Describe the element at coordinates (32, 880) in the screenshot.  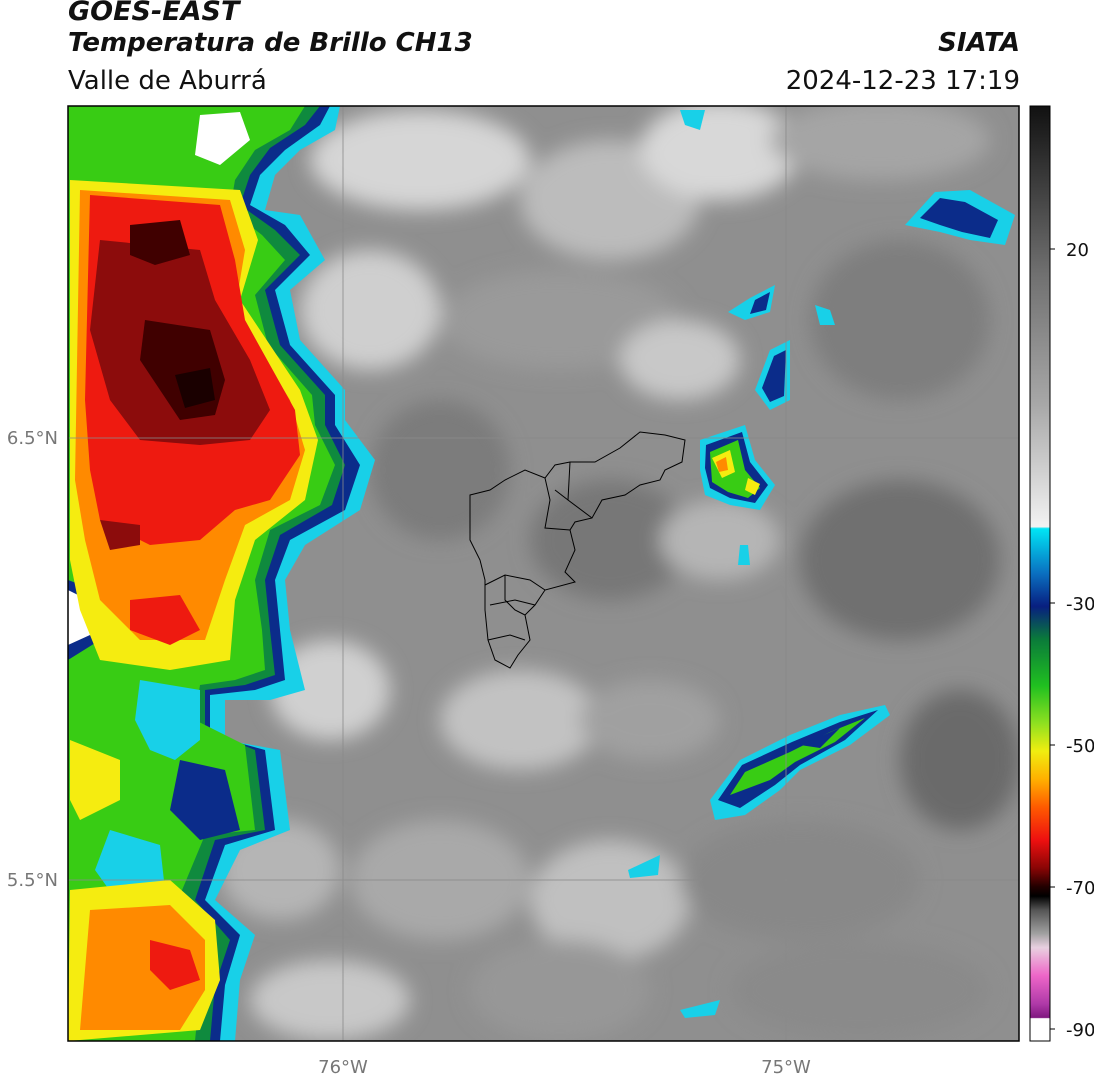
I see `lat-tick-label: 5.5°N` at that location.